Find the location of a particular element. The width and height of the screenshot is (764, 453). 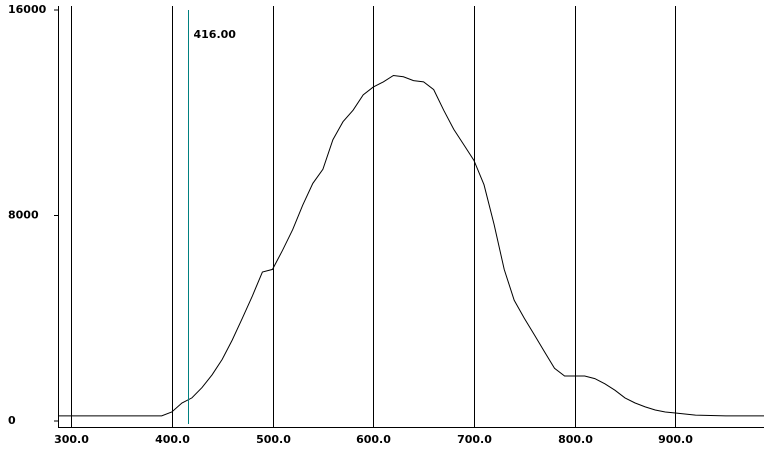

x-tick-label: 800.0 is located at coordinates (575, 439).